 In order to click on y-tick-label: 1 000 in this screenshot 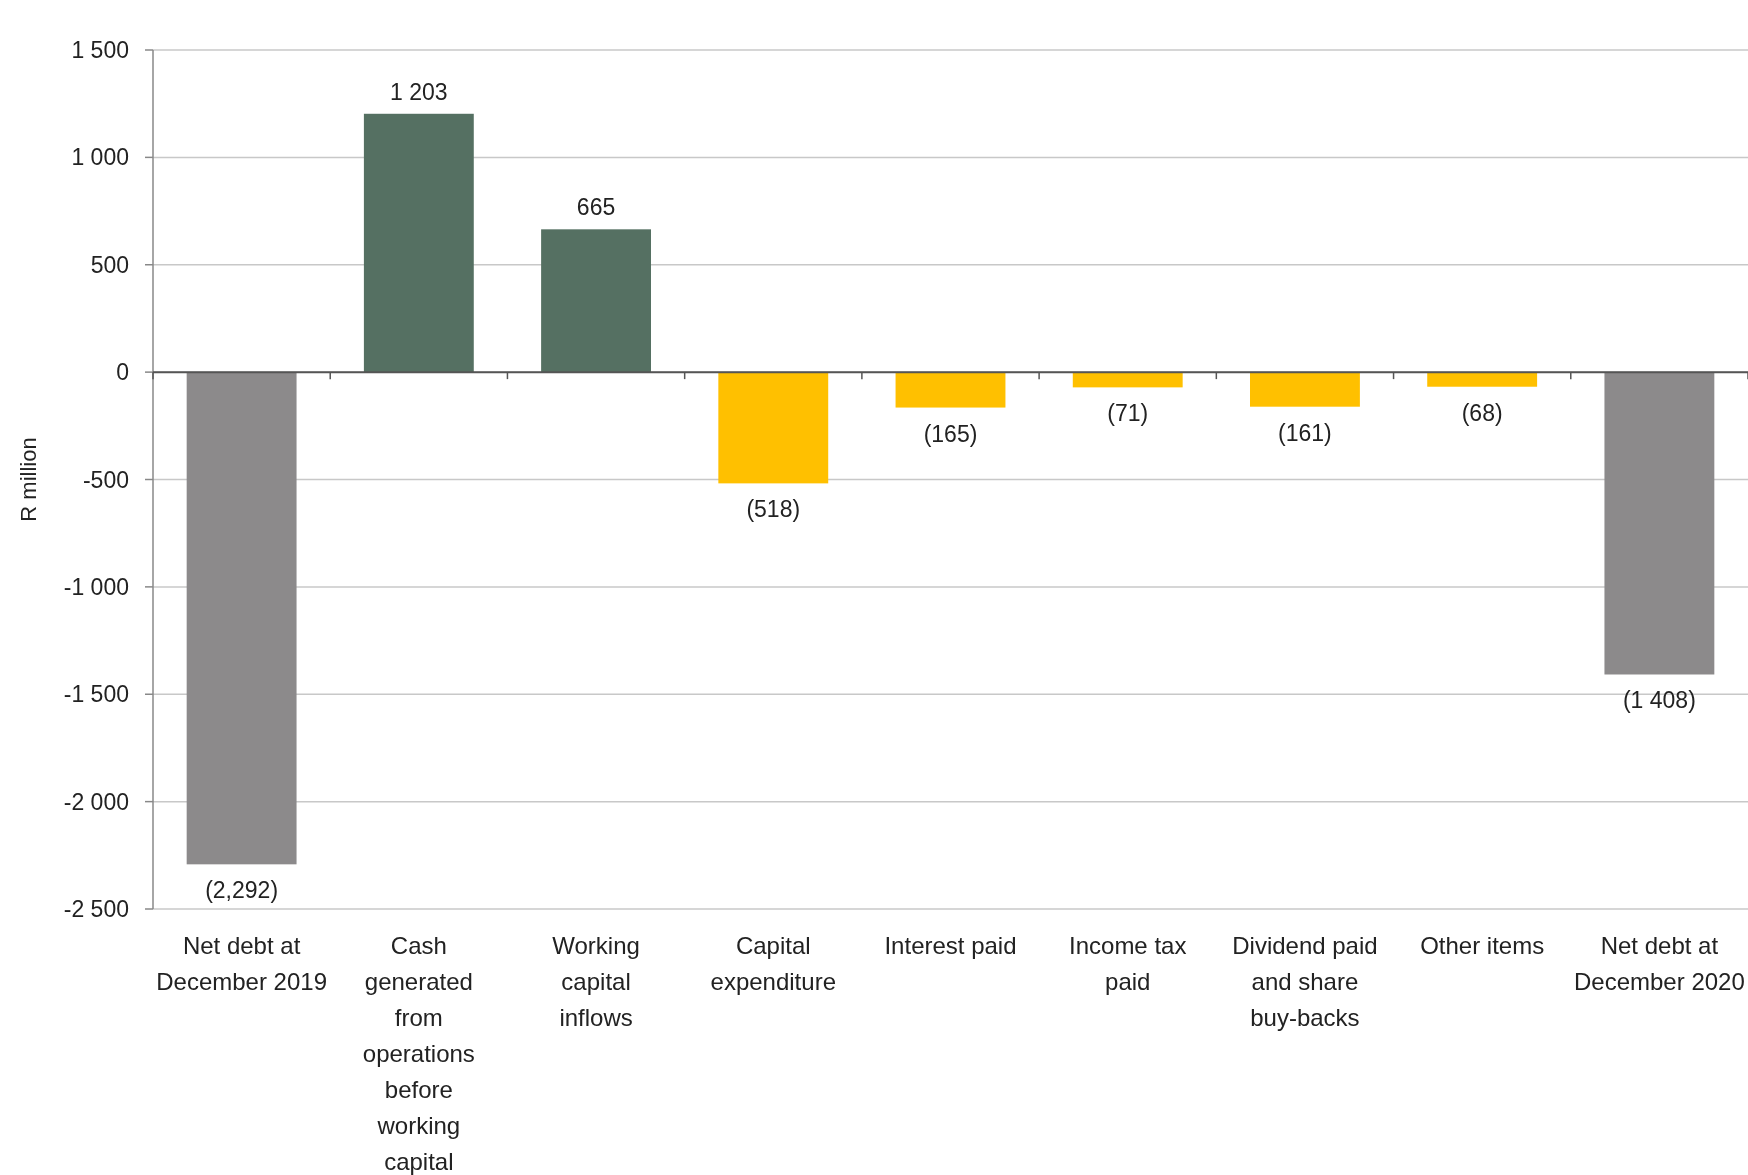, I will do `click(100, 157)`.